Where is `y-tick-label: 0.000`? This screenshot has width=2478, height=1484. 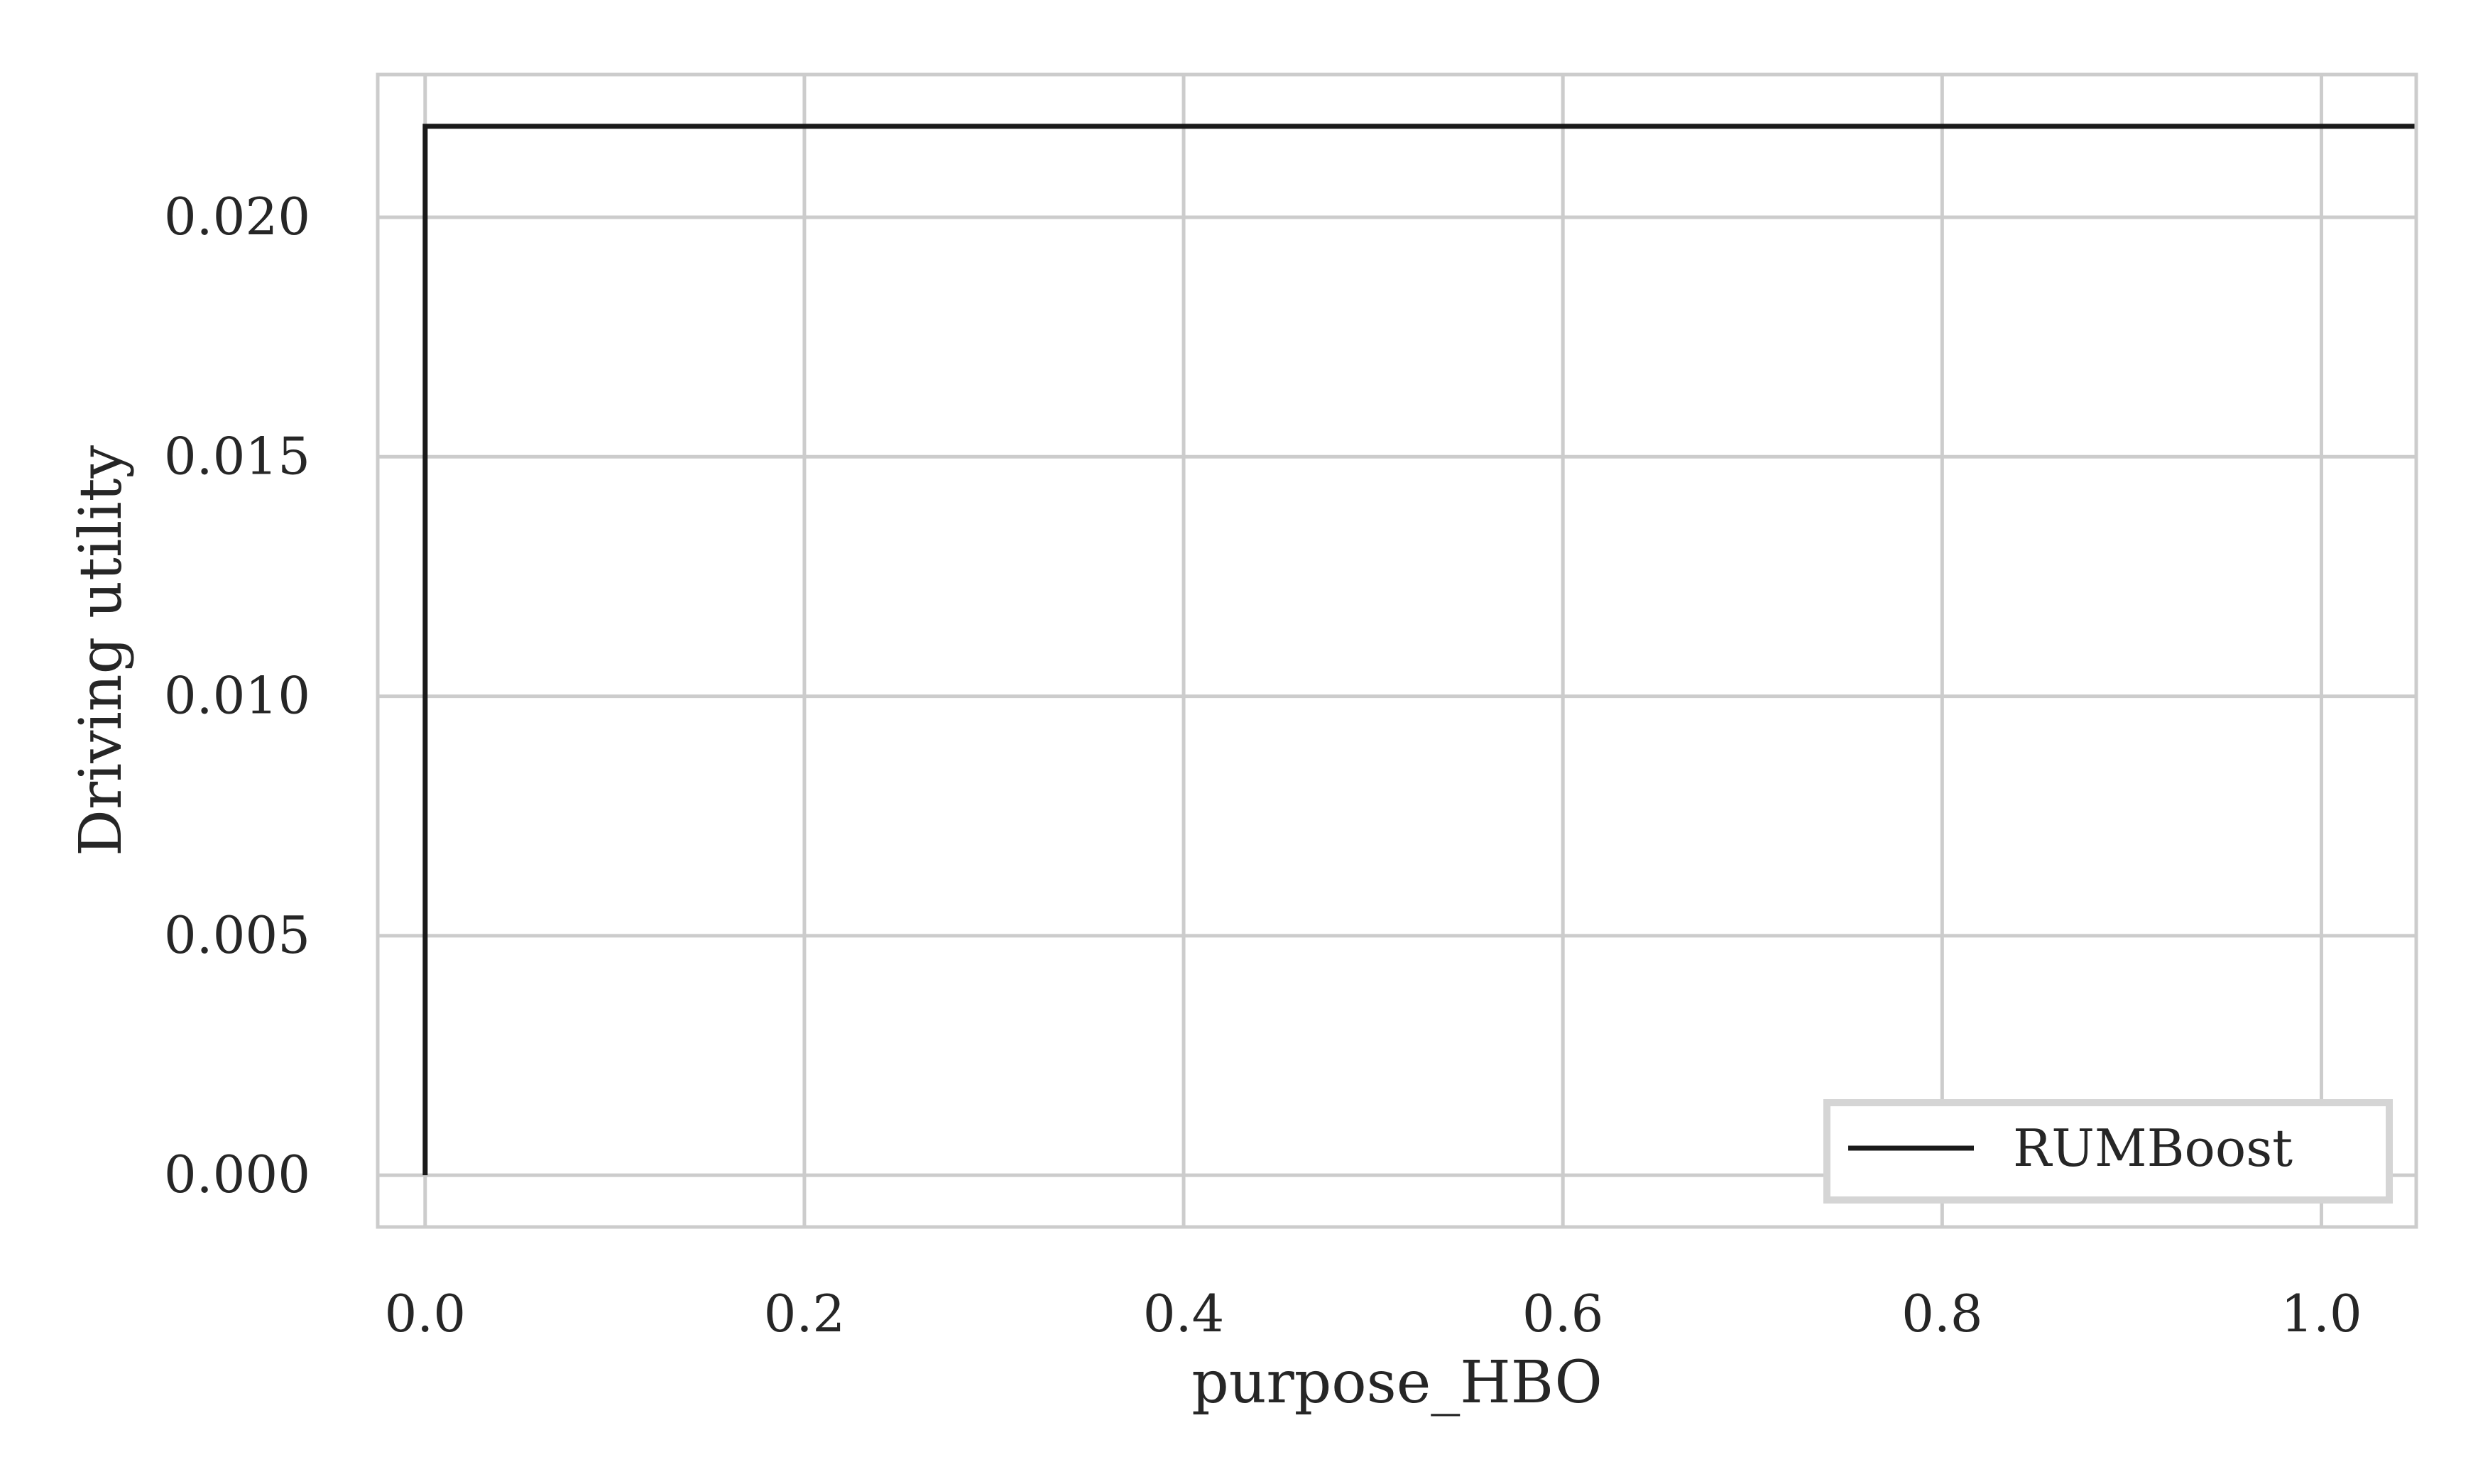
y-tick-label: 0.000 is located at coordinates (237, 1174).